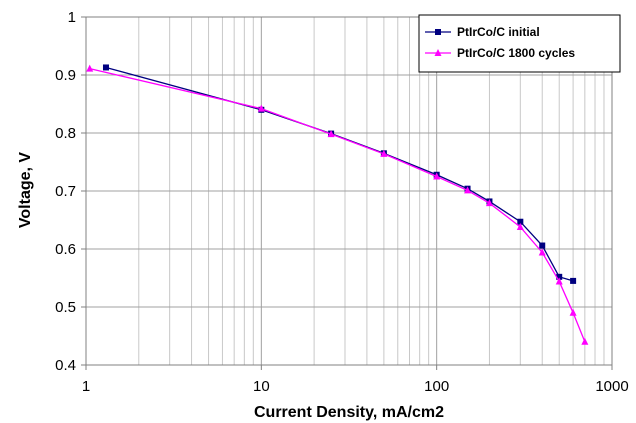  What do you see at coordinates (349, 412) in the screenshot?
I see `x-axis-title: Current Density, mA/cm2` at bounding box center [349, 412].